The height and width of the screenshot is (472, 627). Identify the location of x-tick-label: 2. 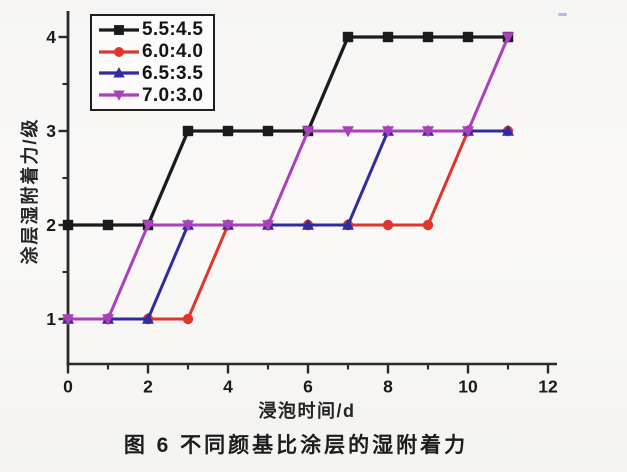
(148, 387).